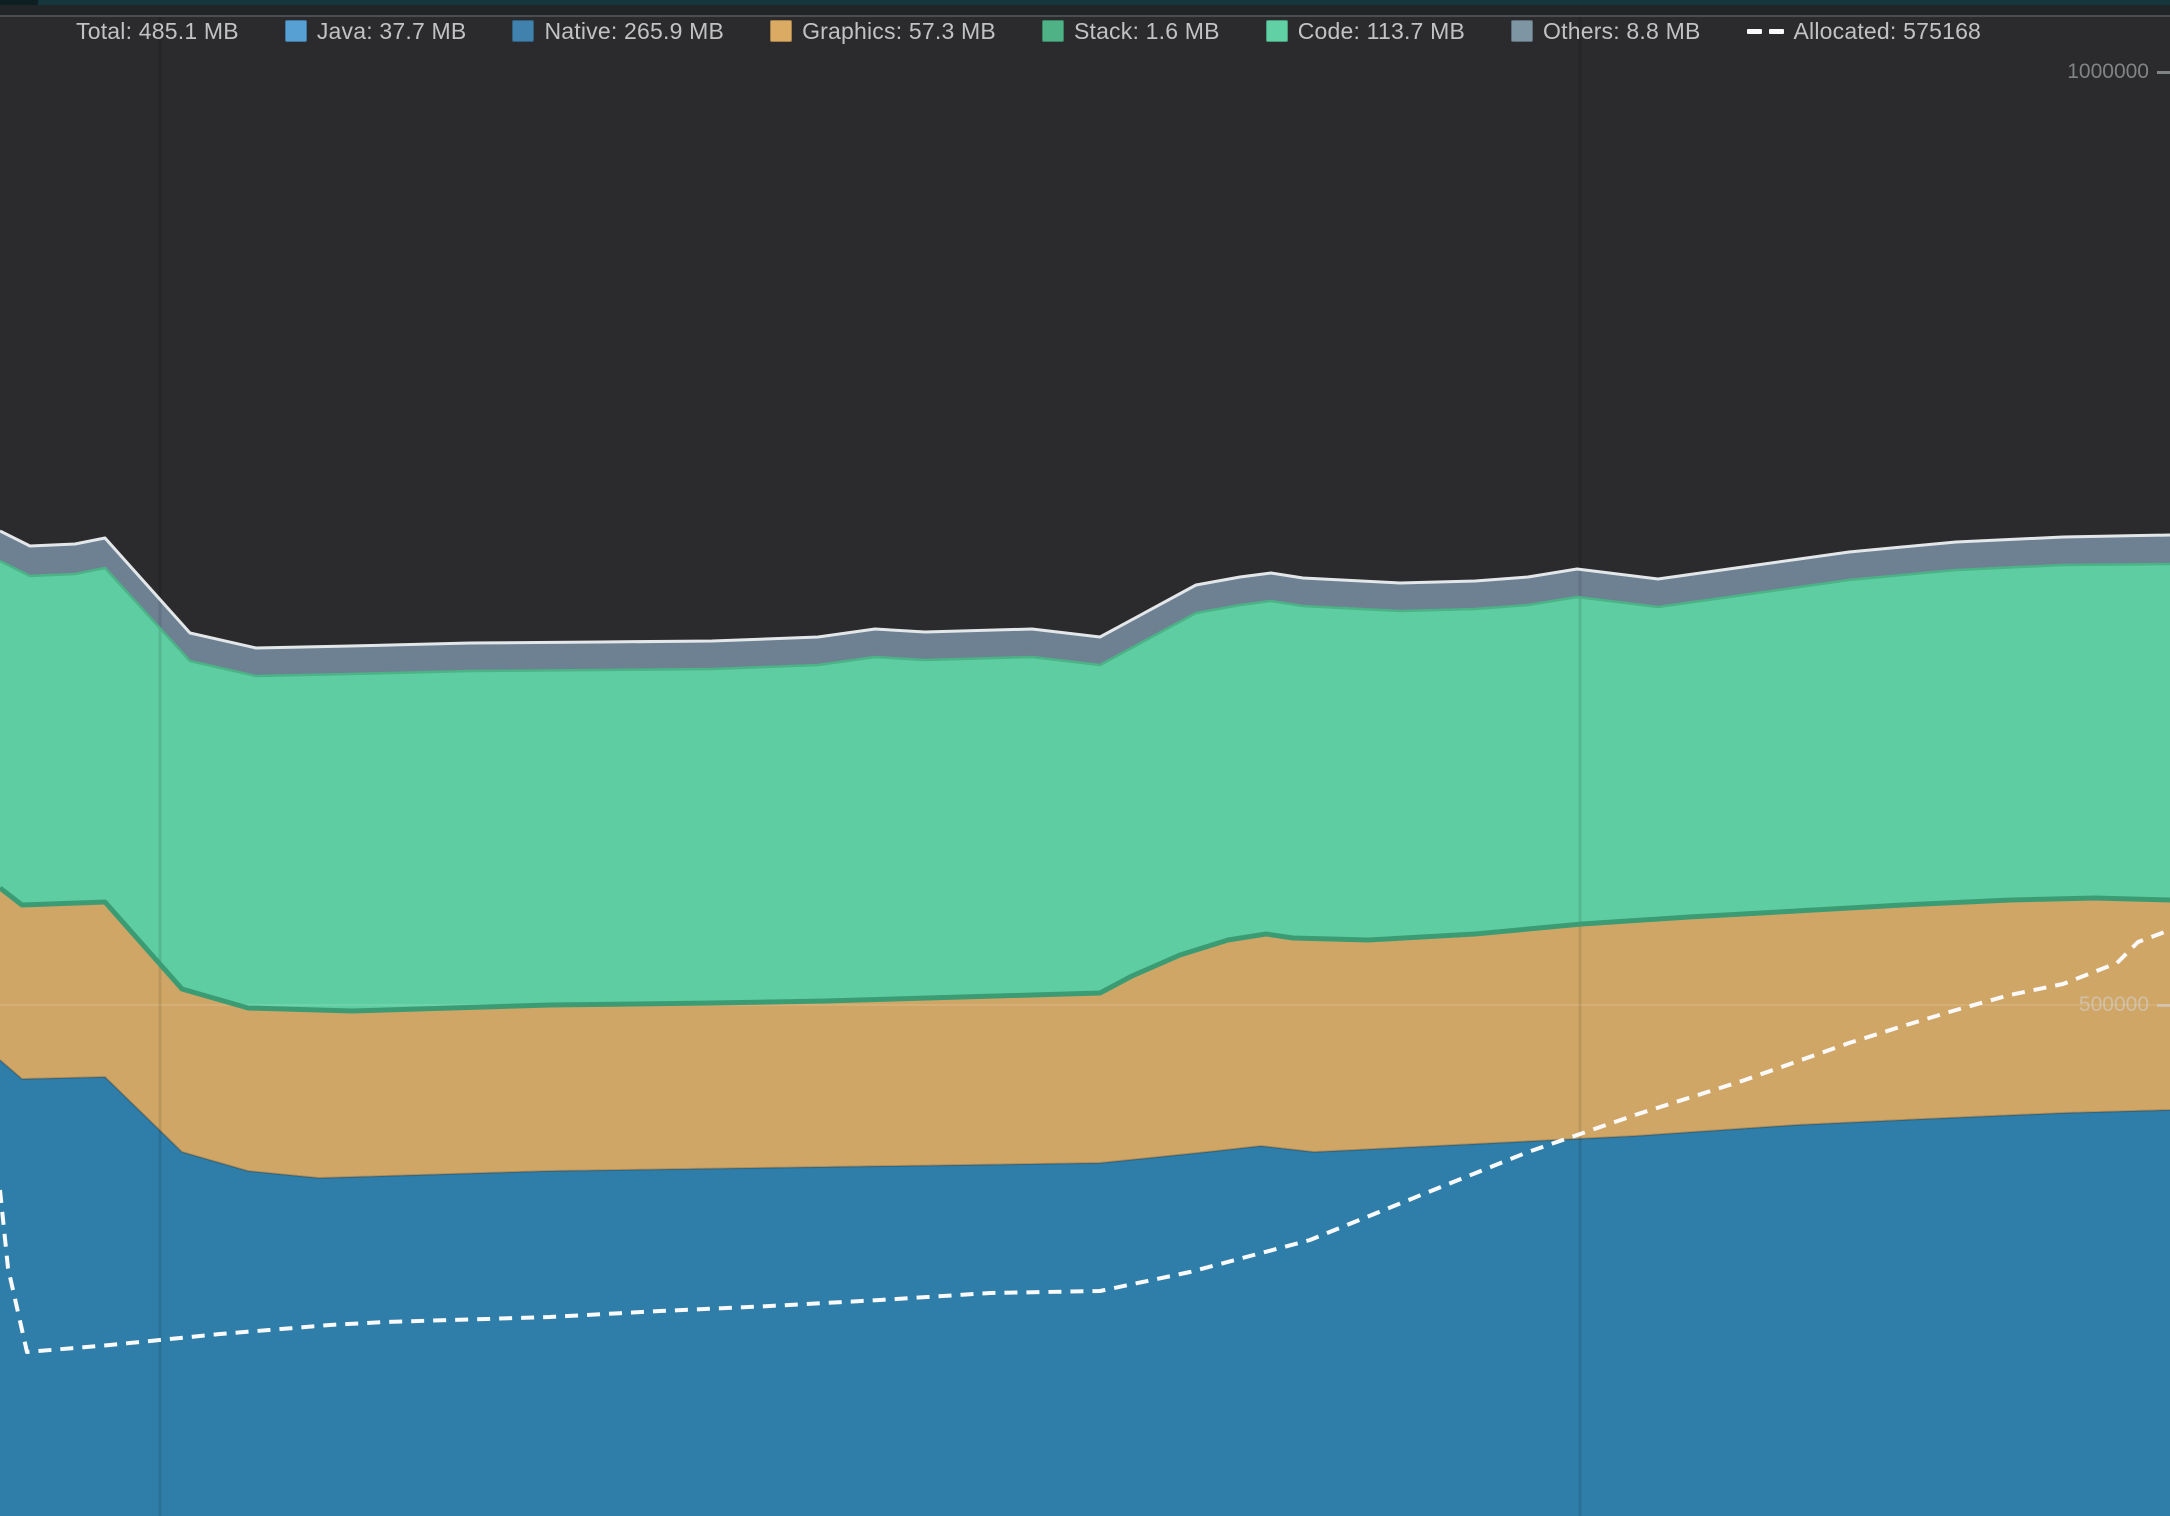 This screenshot has height=1516, width=2170. I want to click on graphics-swatch-icon, so click(781, 31).